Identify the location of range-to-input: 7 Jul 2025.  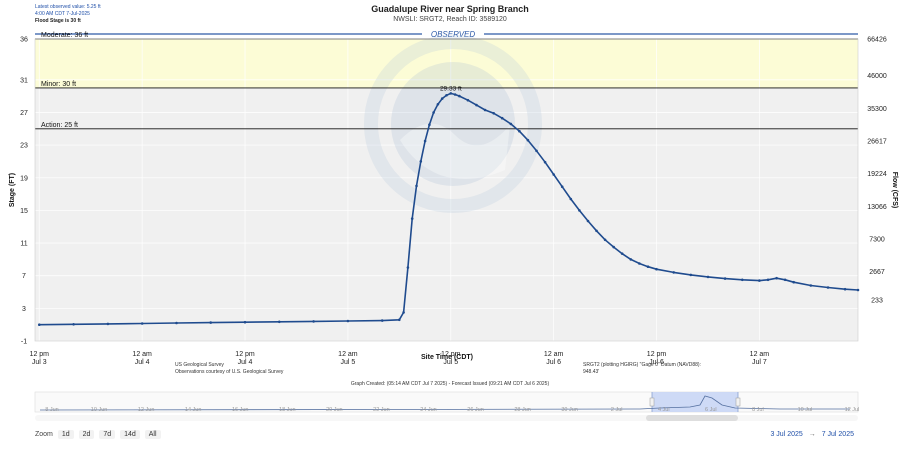
(837, 434).